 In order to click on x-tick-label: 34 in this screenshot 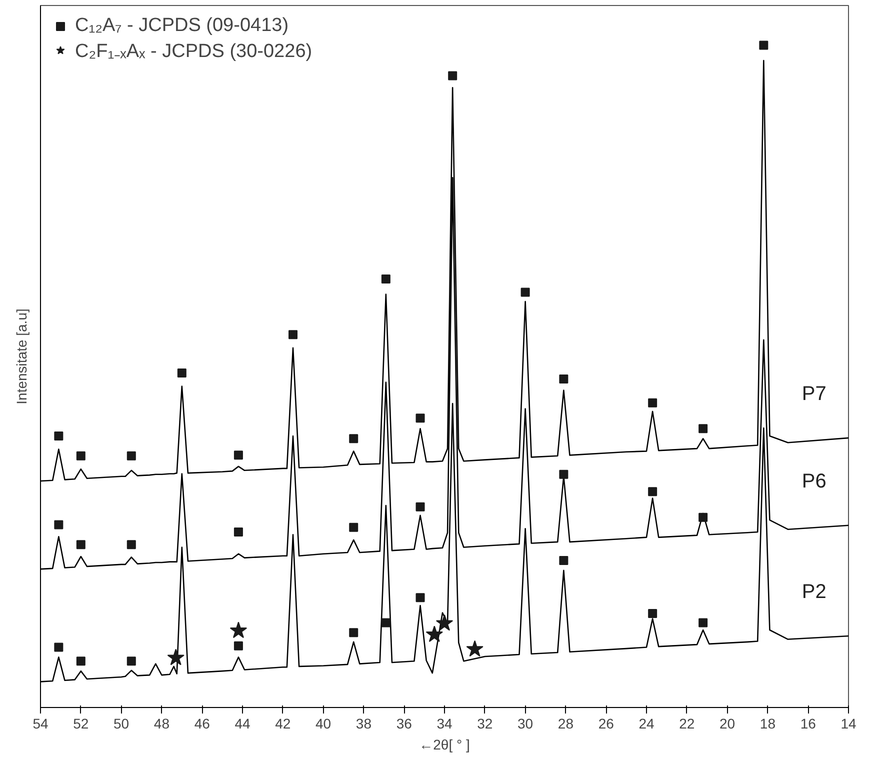, I will do `click(444, 724)`.